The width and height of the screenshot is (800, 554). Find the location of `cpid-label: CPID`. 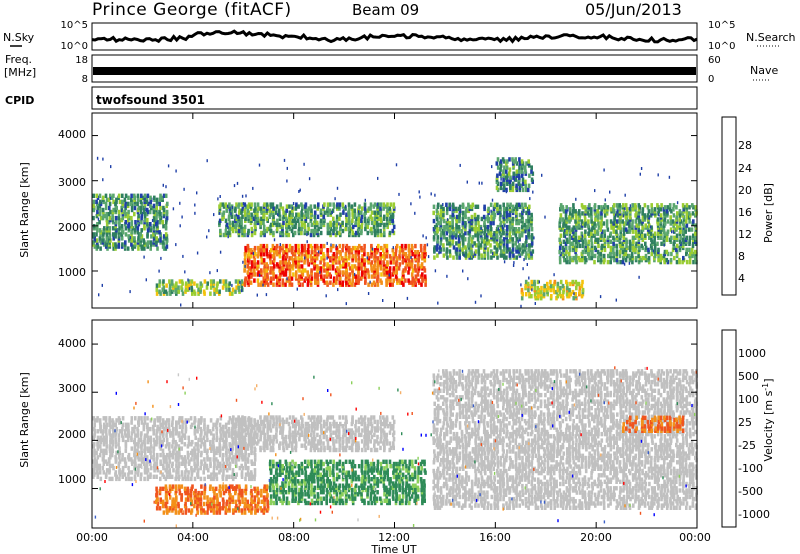

cpid-label: CPID is located at coordinates (19, 100).